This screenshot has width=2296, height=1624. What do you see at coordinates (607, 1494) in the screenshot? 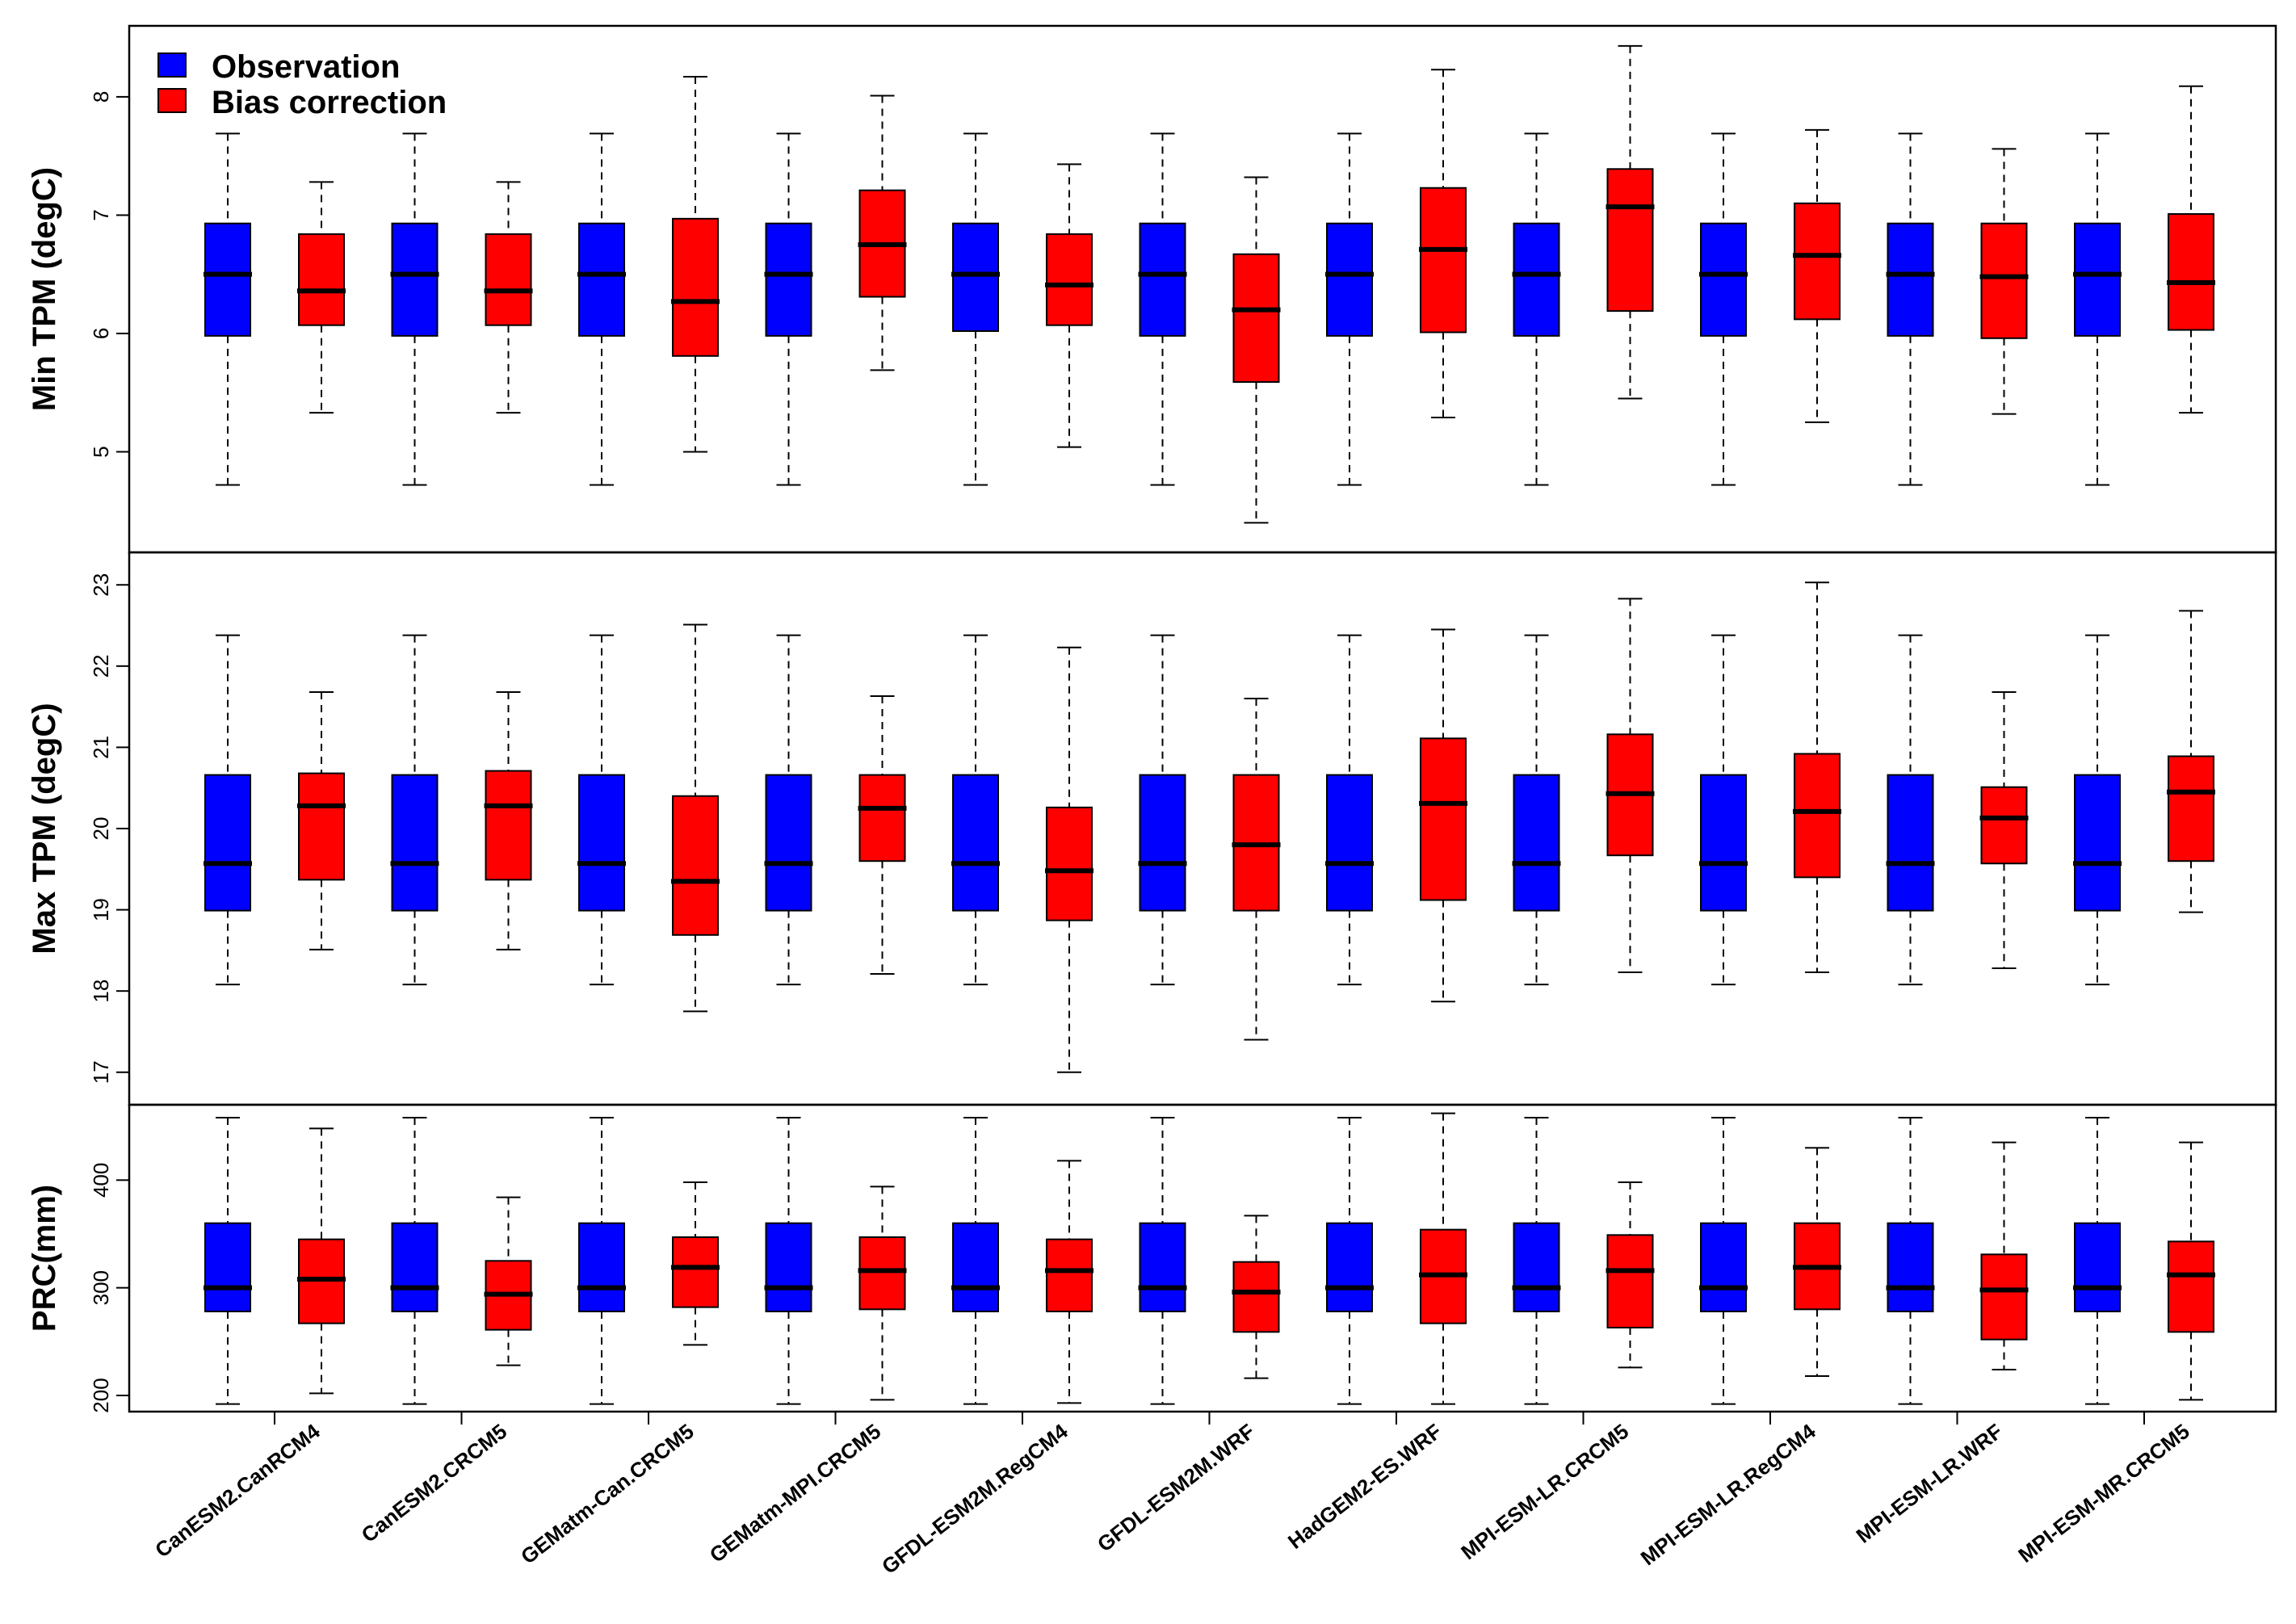
I see `x-tick-label-gematm-can-crcm5: GEMatm-Can.CRCM5` at bounding box center [607, 1494].